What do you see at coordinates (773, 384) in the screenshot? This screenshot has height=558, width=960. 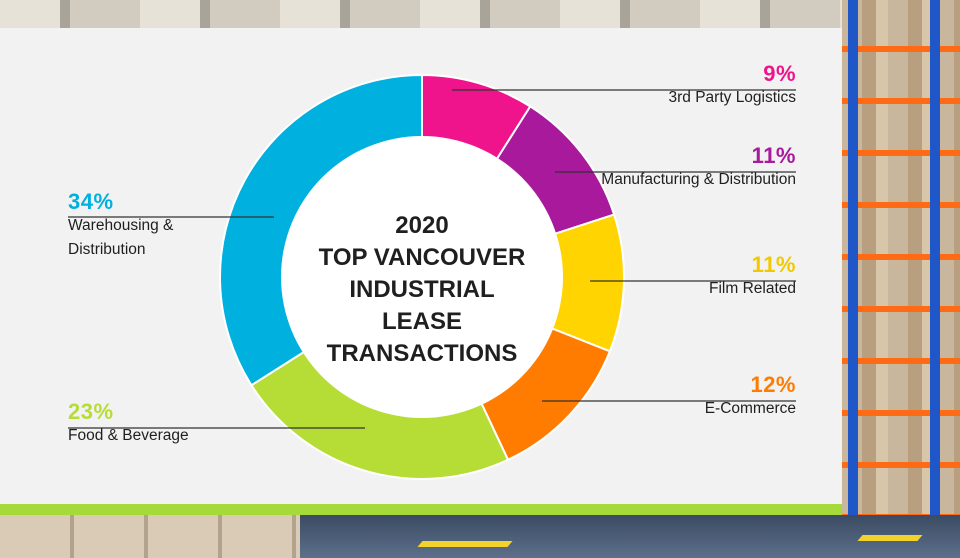 I see `slice-percent: 12%` at bounding box center [773, 384].